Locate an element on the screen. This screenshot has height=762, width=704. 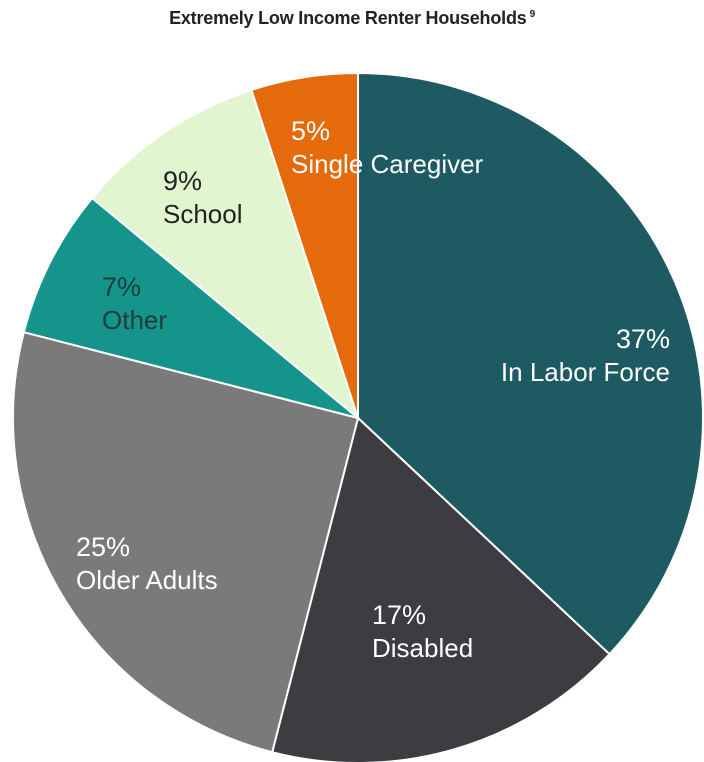
slice-label-school: School is located at coordinates (203, 214).